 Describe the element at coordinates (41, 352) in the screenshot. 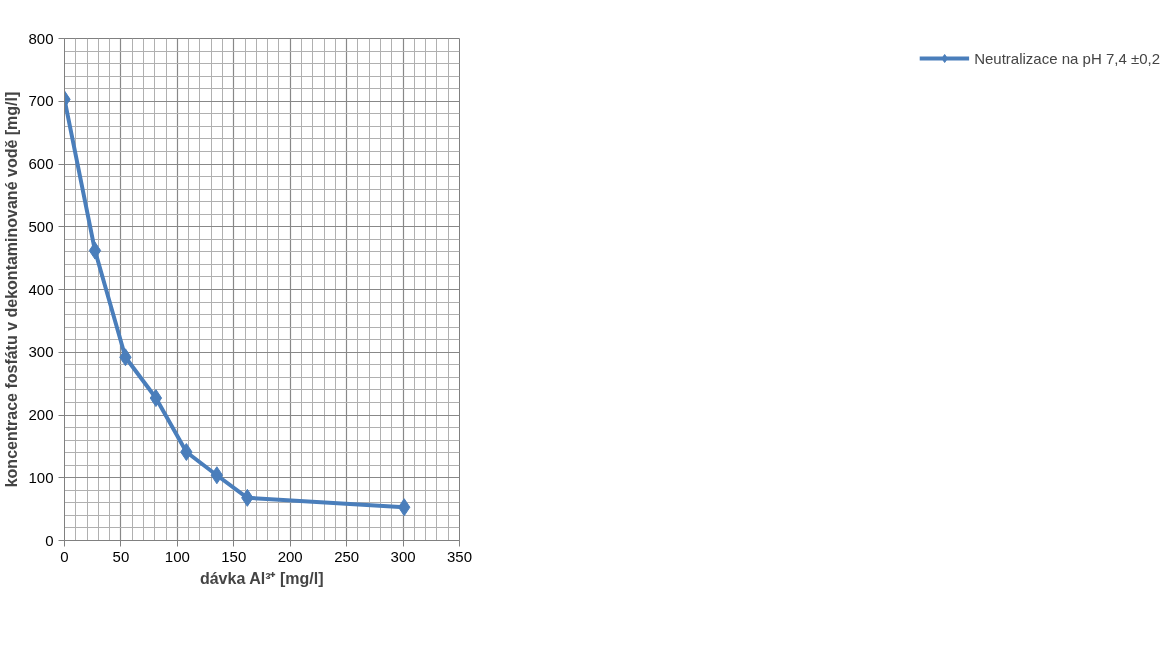

I see `y-tick-label: 300` at that location.